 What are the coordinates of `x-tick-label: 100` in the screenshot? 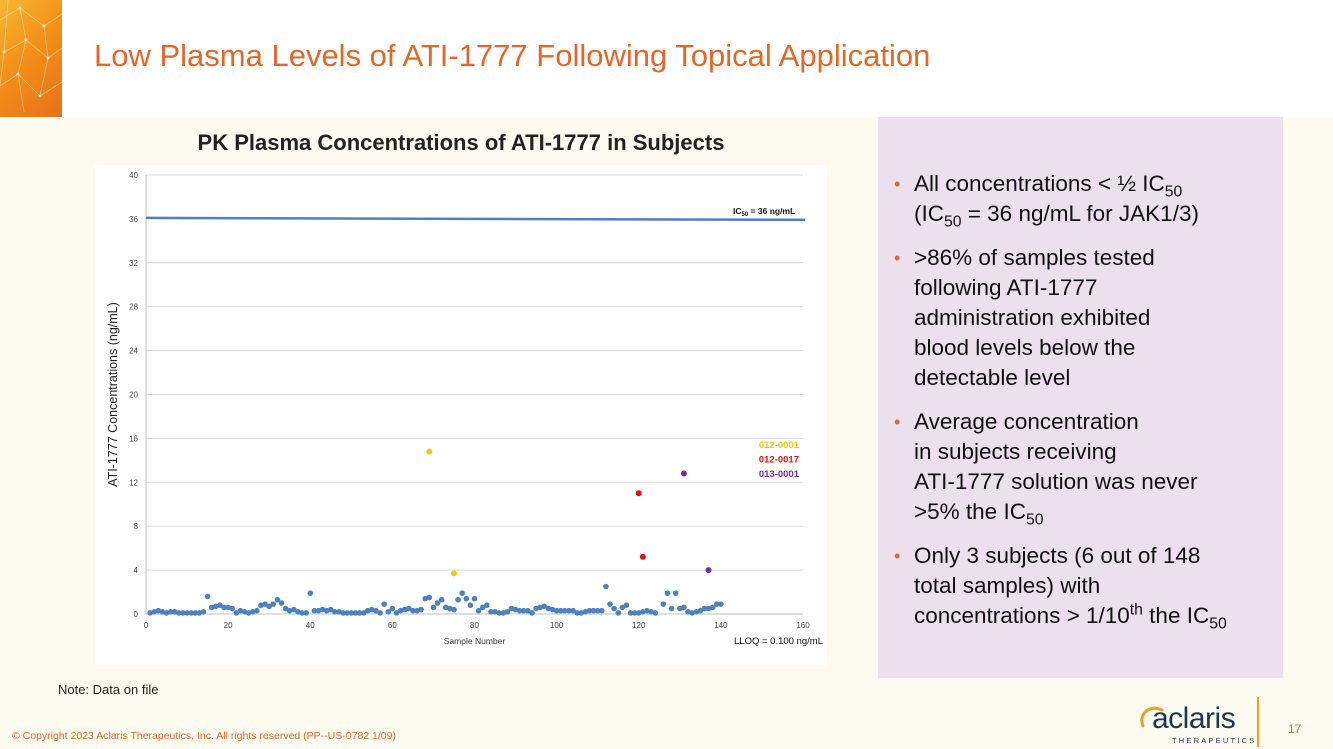 It's located at (557, 625).